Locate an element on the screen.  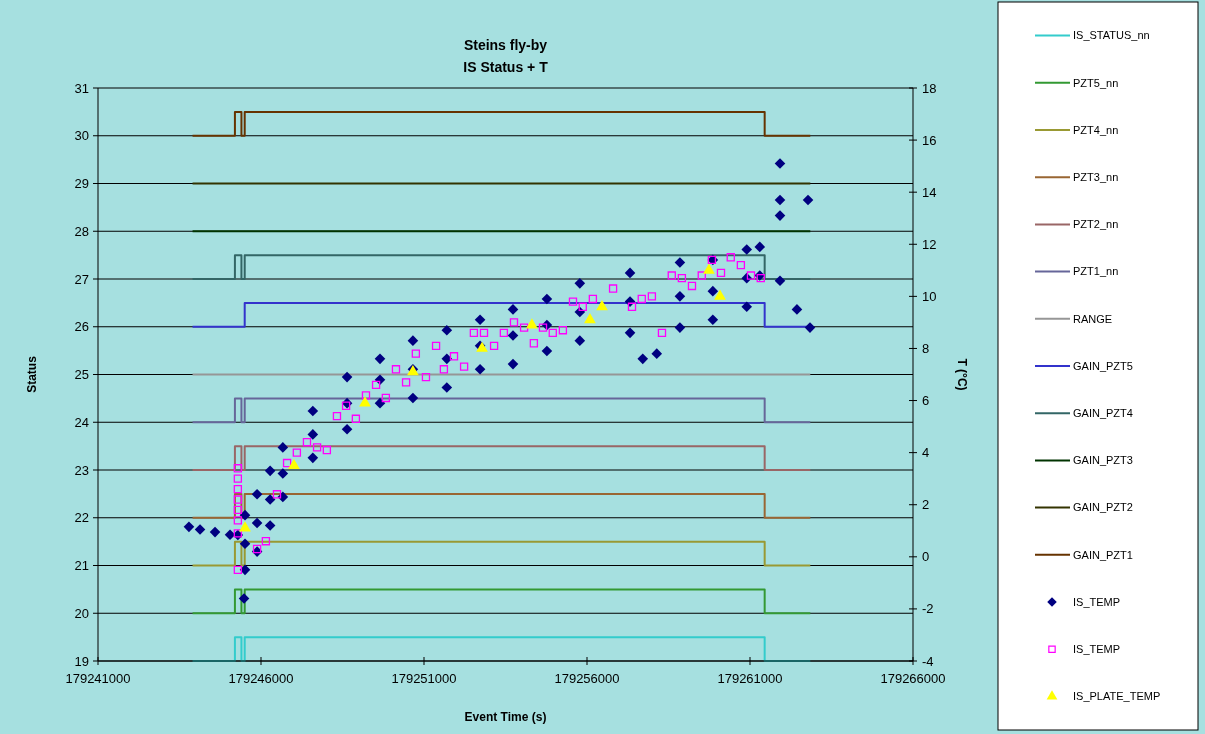
legend-label: IS_STATUS_nn is located at coordinates (1111, 35).